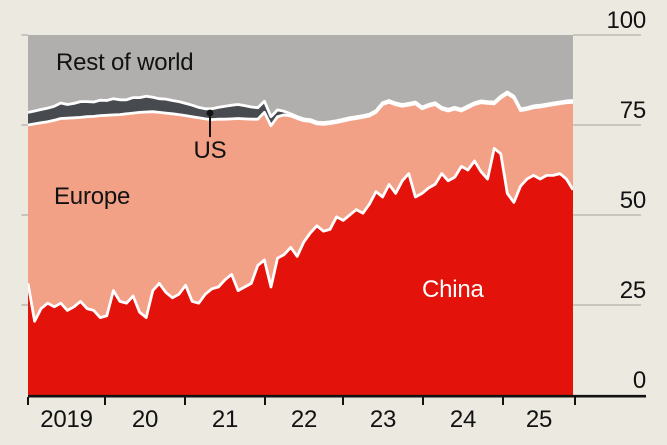  I want to click on x-axis-tick-label: 25, so click(539, 419).